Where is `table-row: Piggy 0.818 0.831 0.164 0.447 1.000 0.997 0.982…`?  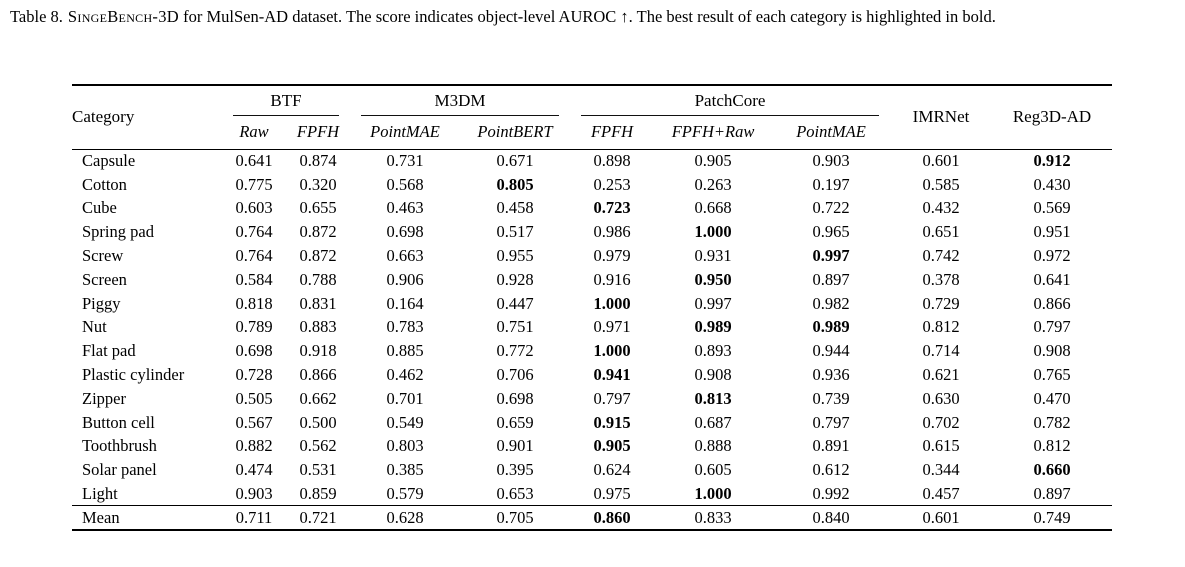
table-row: Piggy 0.818 0.831 0.164 0.447 1.000 0.997 0.982… is located at coordinates (592, 304).